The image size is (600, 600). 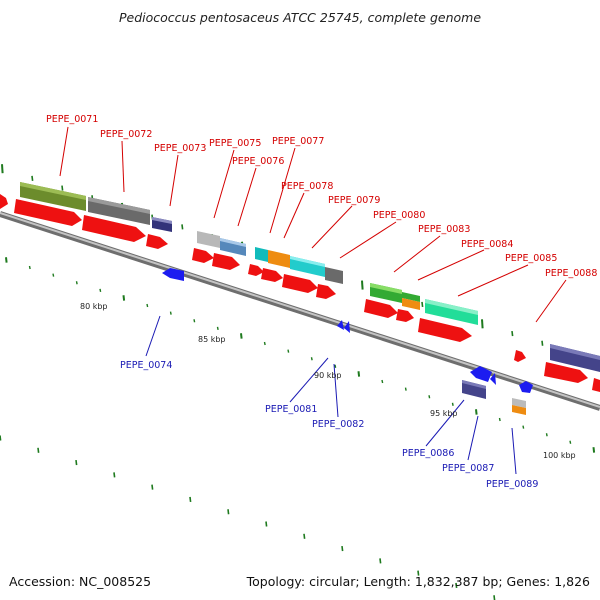 I want to click on feature-pepe-0084b, so click(x=411, y=304).